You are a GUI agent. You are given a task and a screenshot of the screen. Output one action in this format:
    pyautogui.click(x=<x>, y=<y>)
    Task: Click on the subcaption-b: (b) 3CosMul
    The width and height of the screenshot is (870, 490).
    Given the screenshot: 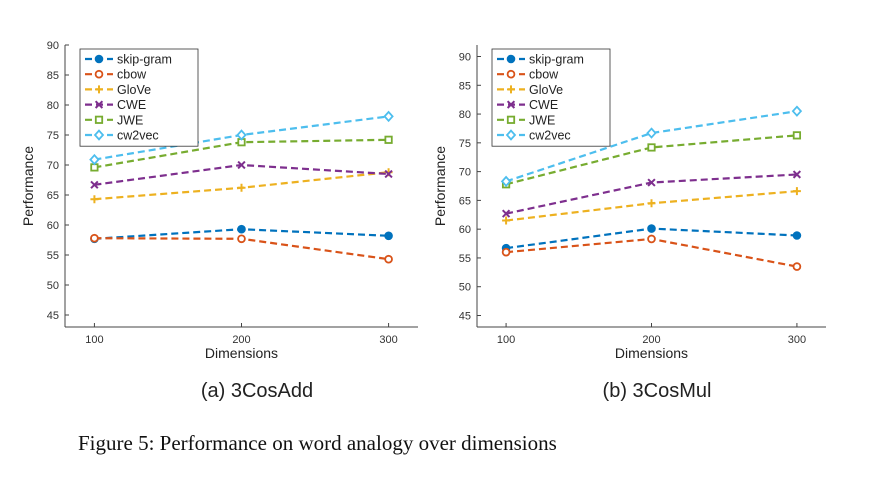 What is the action you would take?
    pyautogui.click(x=657, y=391)
    